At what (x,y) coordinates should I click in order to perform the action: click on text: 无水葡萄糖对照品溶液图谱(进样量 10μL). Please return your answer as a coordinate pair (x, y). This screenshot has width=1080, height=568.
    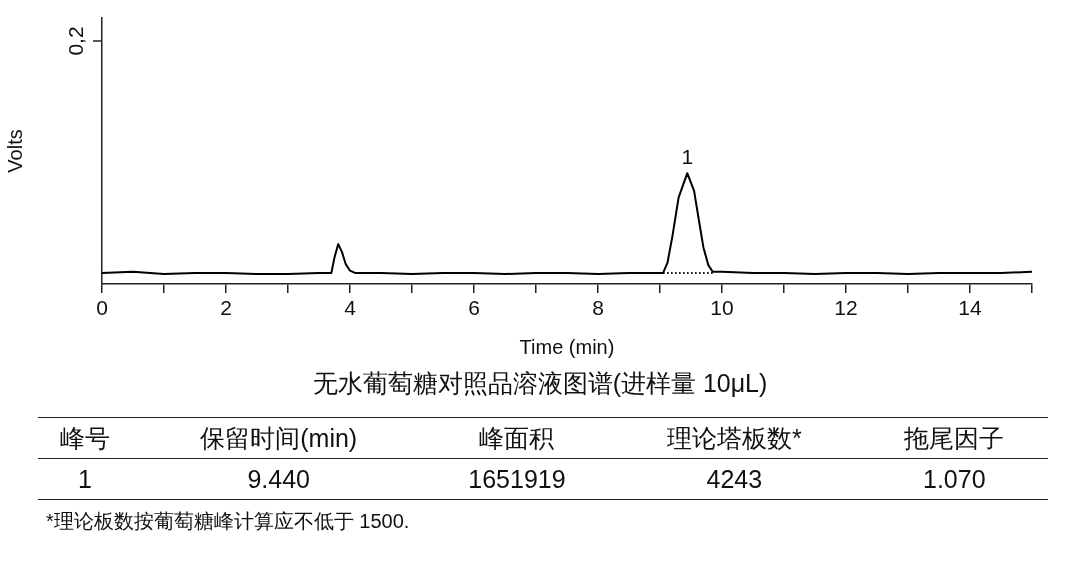
    Looking at the image, I should click on (540, 383).